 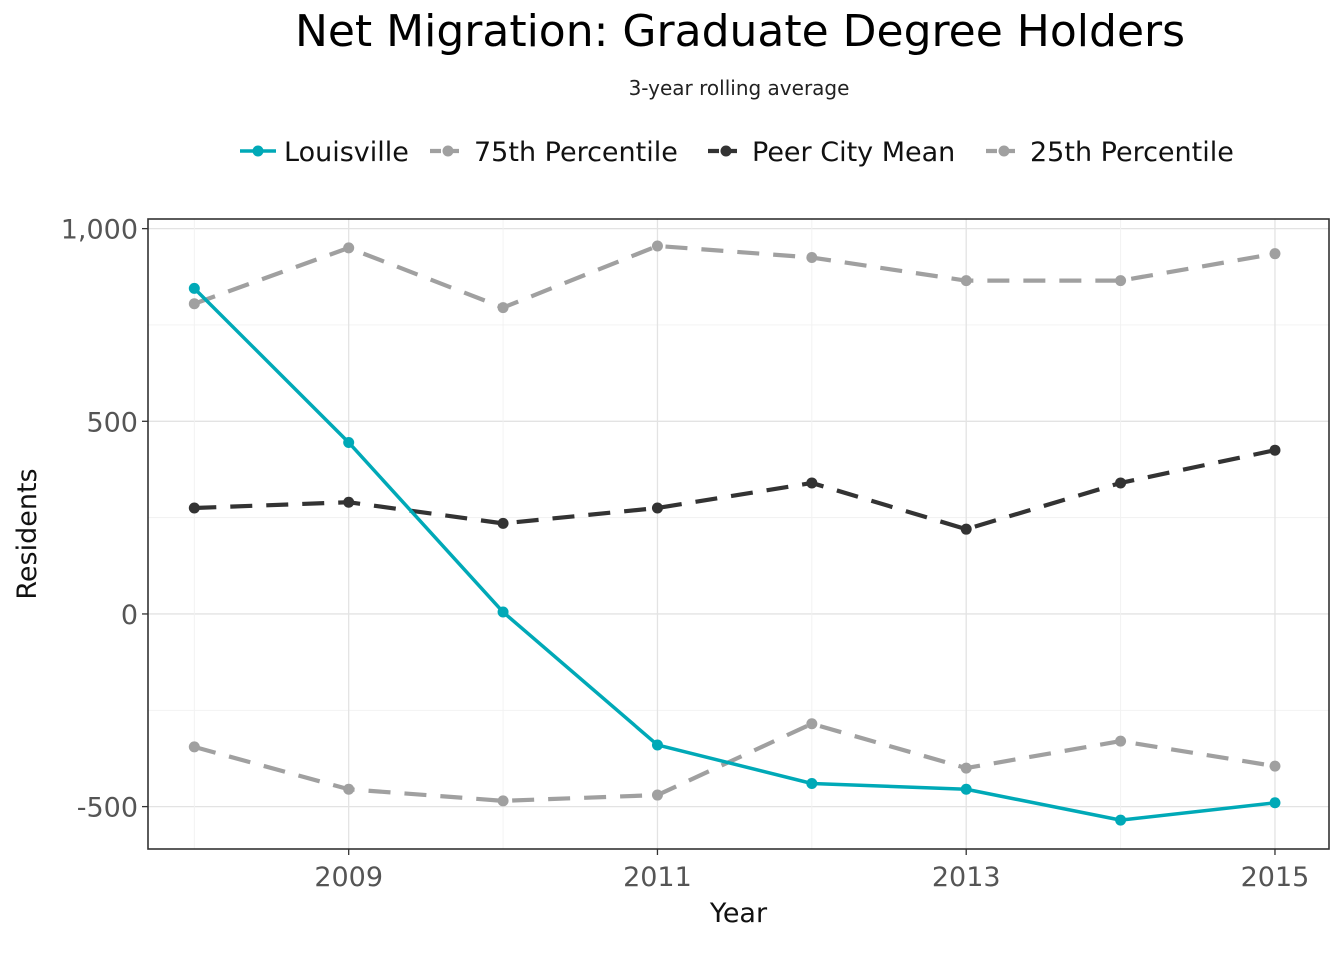 I want to click on x-tick-label: 2011, so click(x=657, y=877).